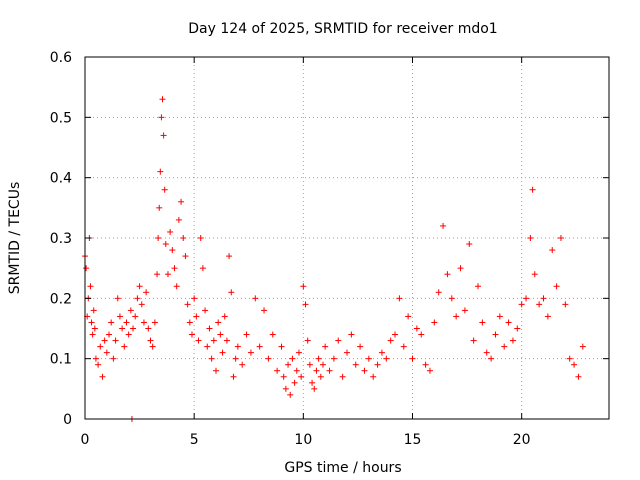  What do you see at coordinates (61, 58) in the screenshot?
I see `y-tick-label: 0.6` at bounding box center [61, 58].